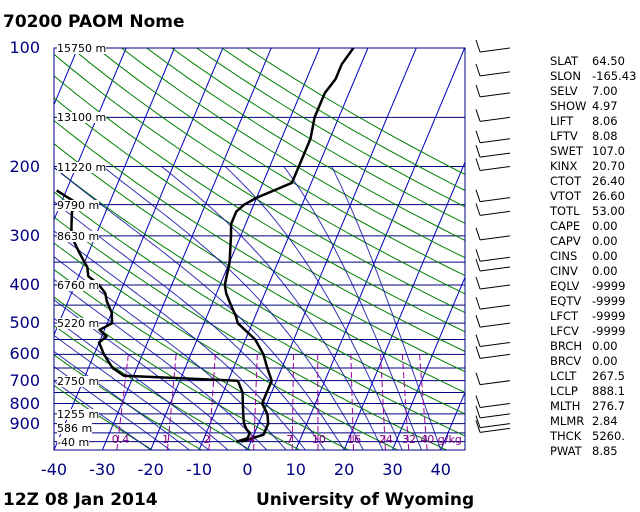 This screenshot has width=640, height=512. Describe the element at coordinates (564, 61) in the screenshot. I see `index-key: SLAT` at that location.